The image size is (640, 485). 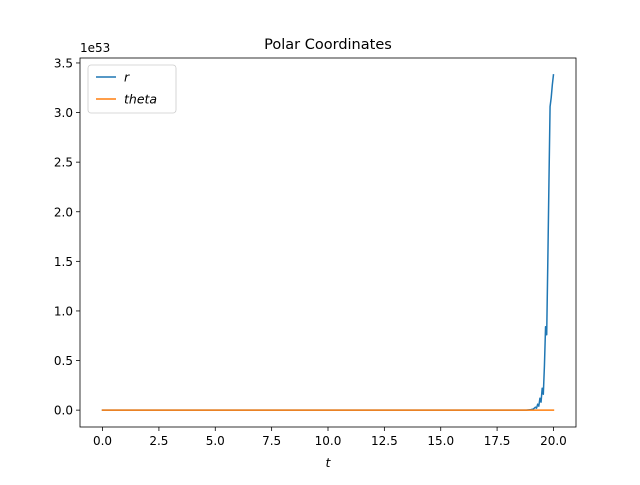 What do you see at coordinates (127, 77) in the screenshot?
I see `legend-label-r: r` at bounding box center [127, 77].